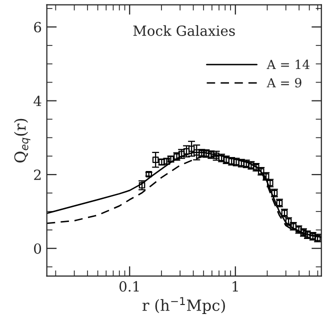 This screenshot has width=323, height=321. Describe the element at coordinates (38, 248) in the screenshot. I see `y-tick-label: 0` at that location.